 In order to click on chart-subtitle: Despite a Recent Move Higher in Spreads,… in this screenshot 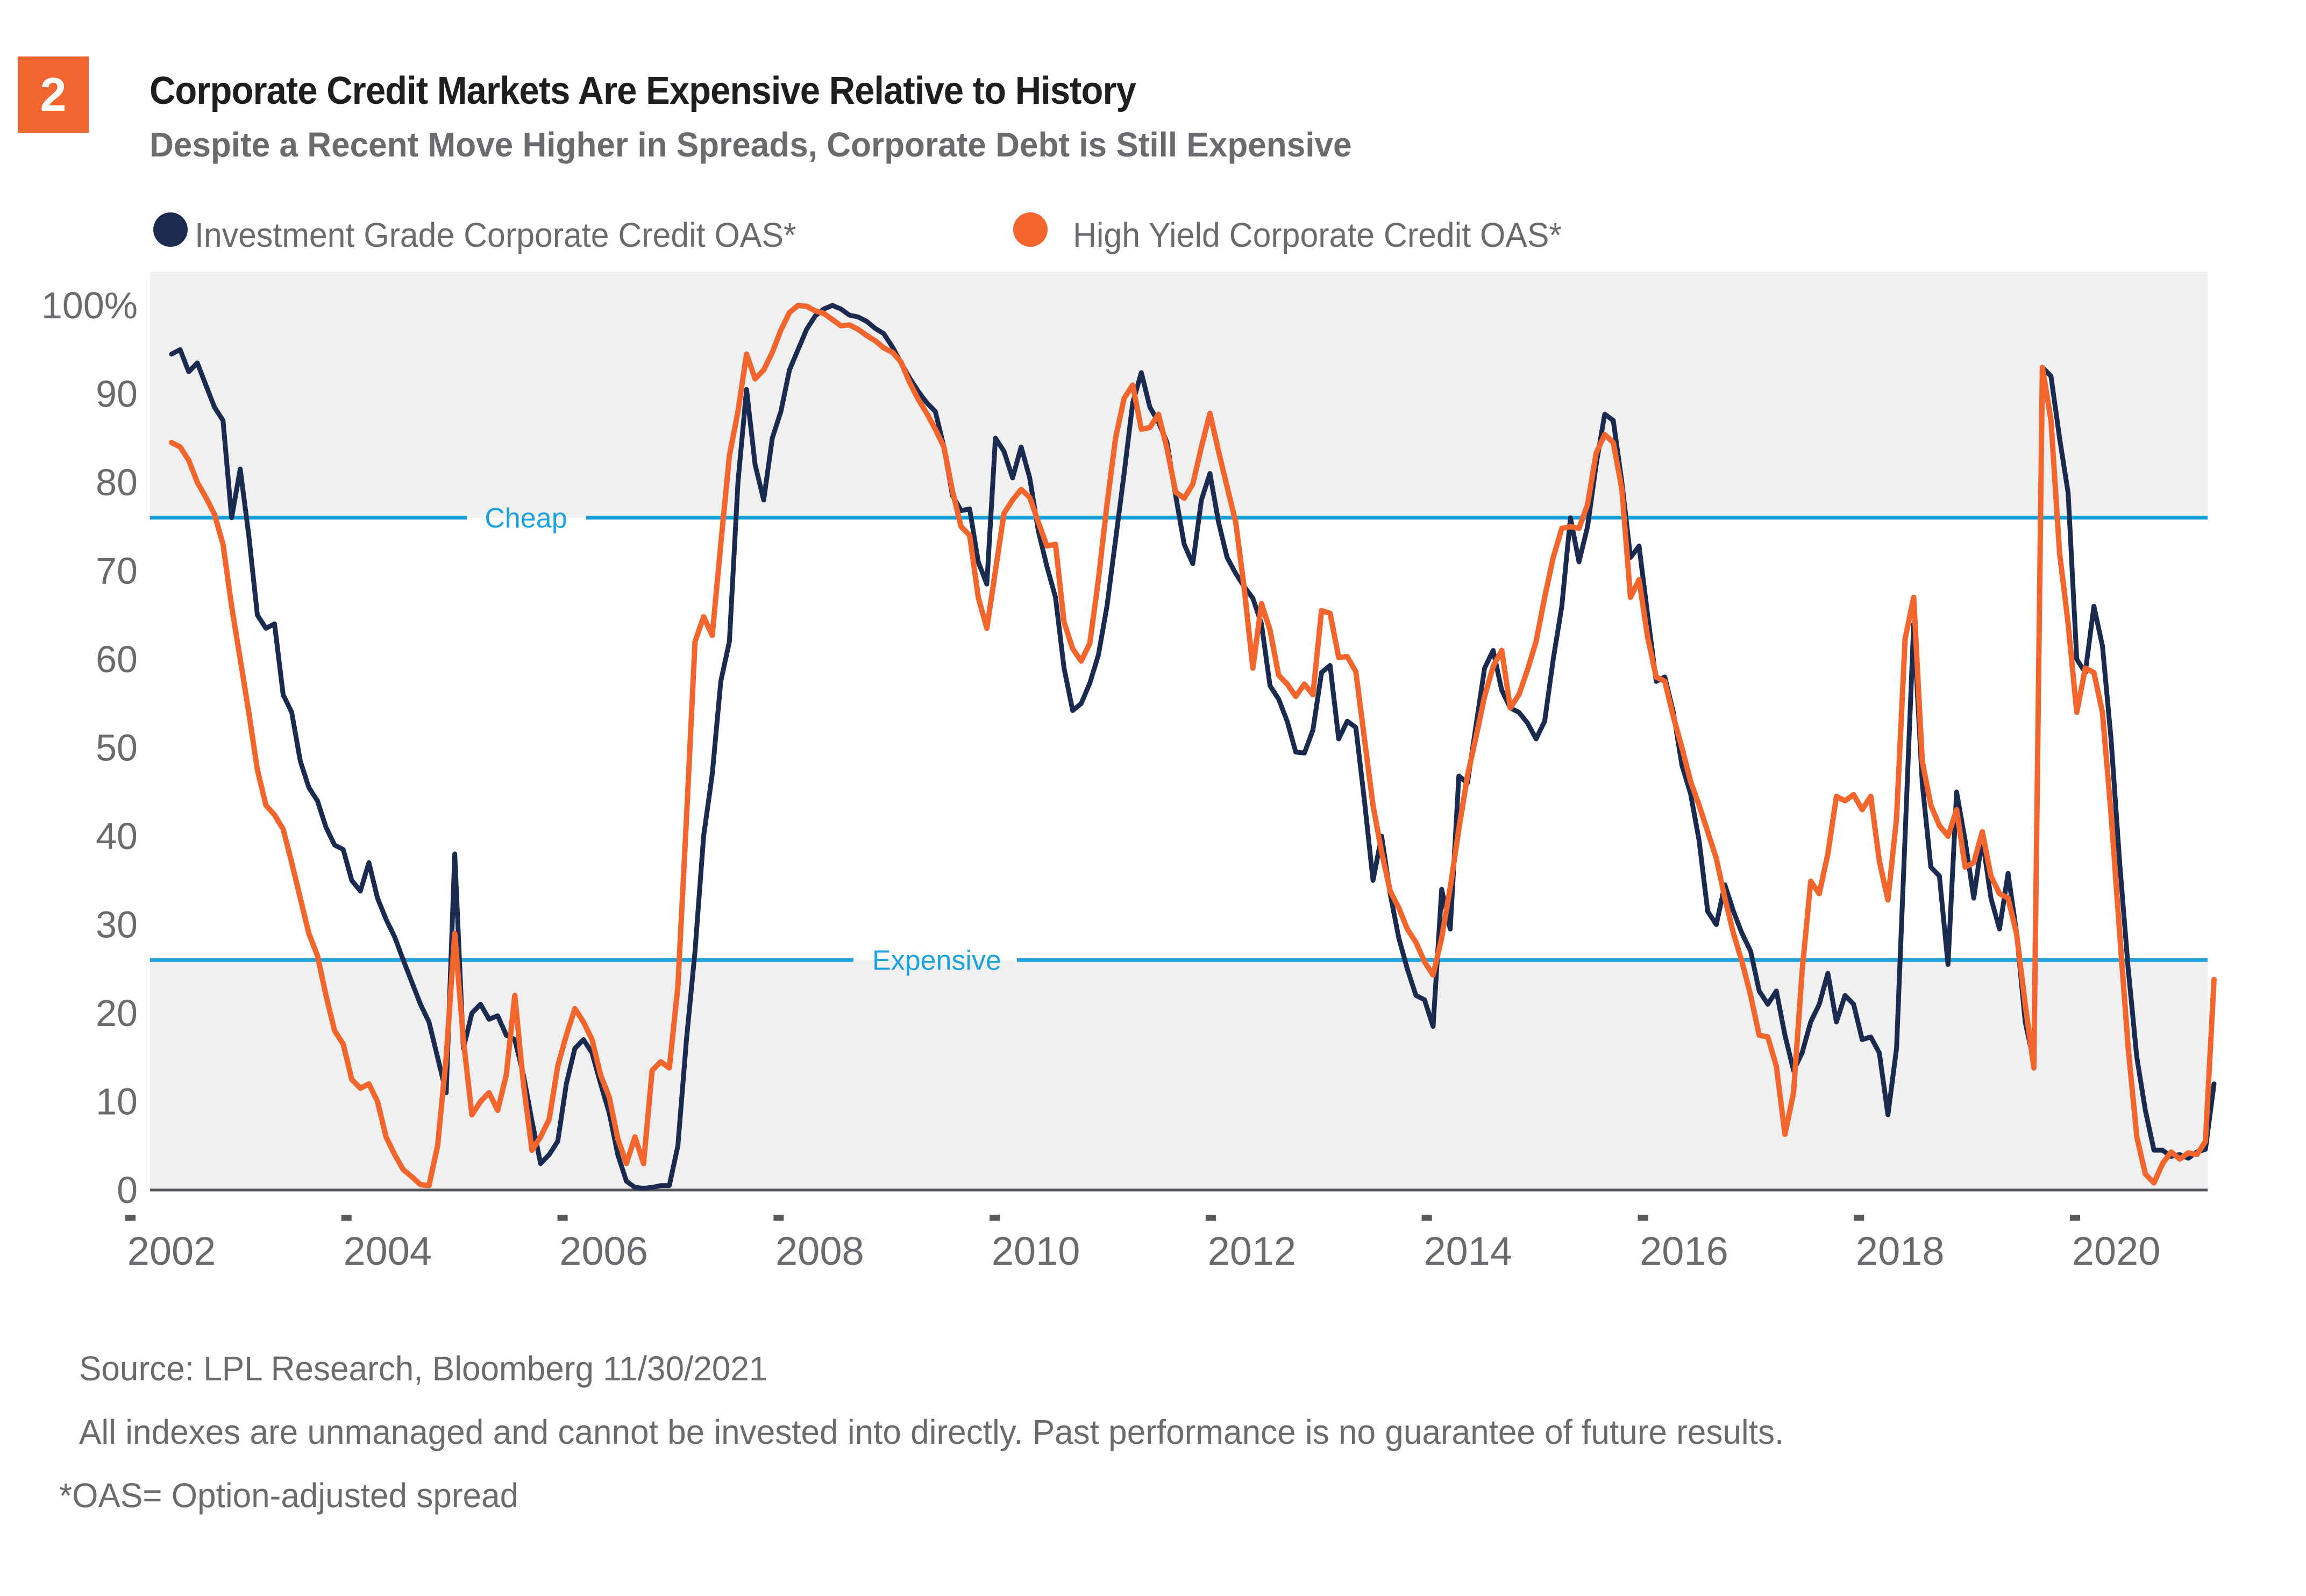, I will do `click(751, 144)`.